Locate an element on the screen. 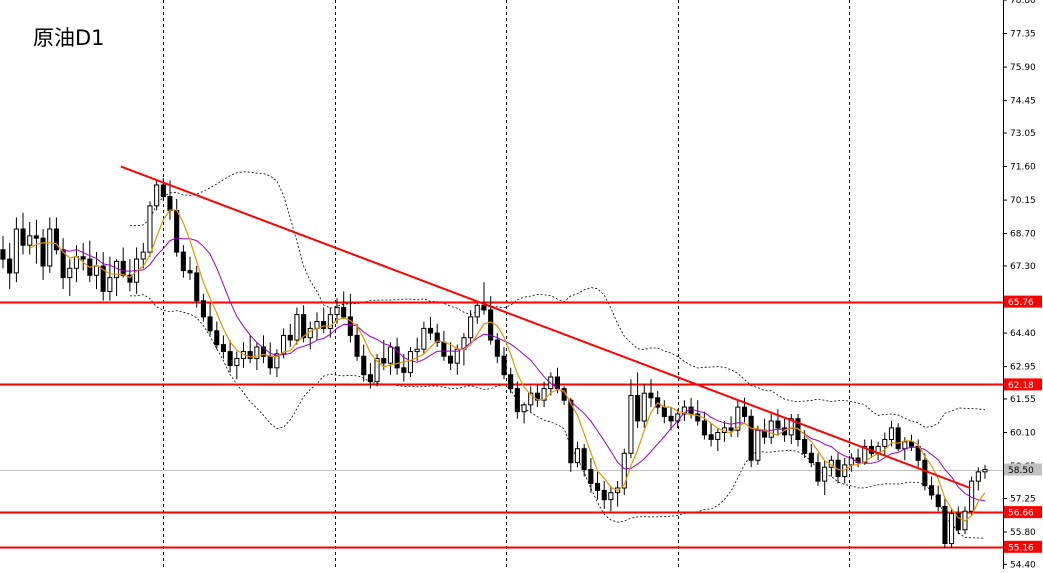 This screenshot has height=573, width=1043. price-tick-label: 57.25 is located at coordinates (1023, 500).